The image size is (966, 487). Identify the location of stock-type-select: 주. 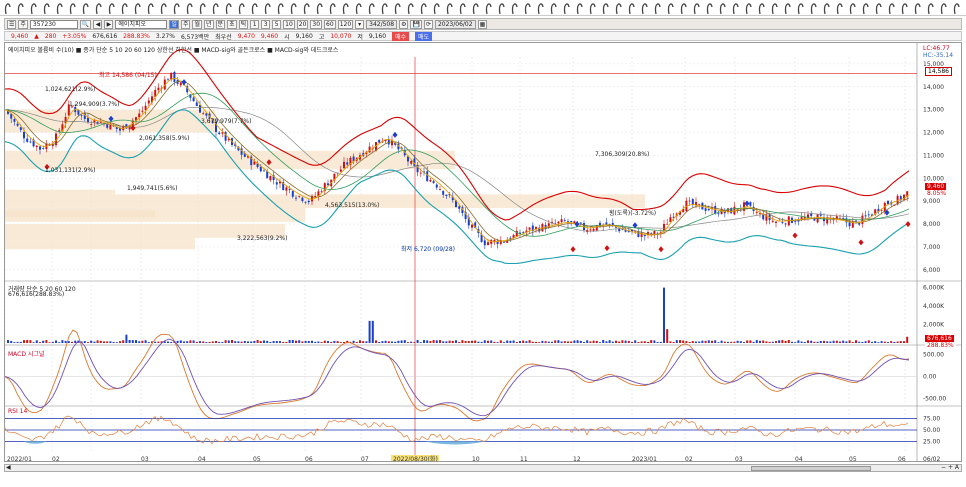
(23, 24).